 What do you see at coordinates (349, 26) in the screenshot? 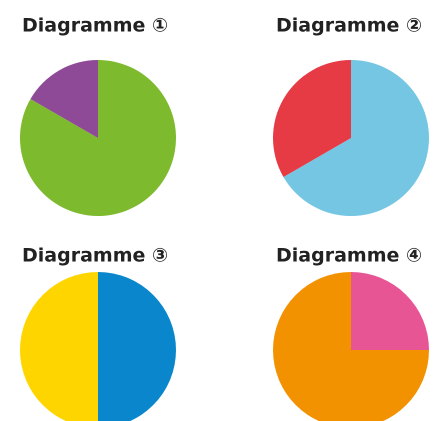
I see `chart-title: Diagramme ②` at bounding box center [349, 26].